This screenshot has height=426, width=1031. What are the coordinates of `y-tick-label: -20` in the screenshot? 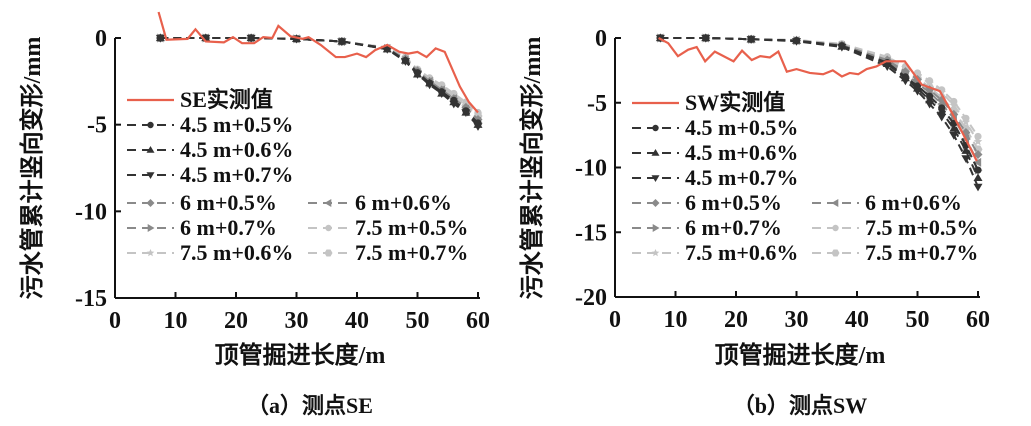 It's located at (591, 298).